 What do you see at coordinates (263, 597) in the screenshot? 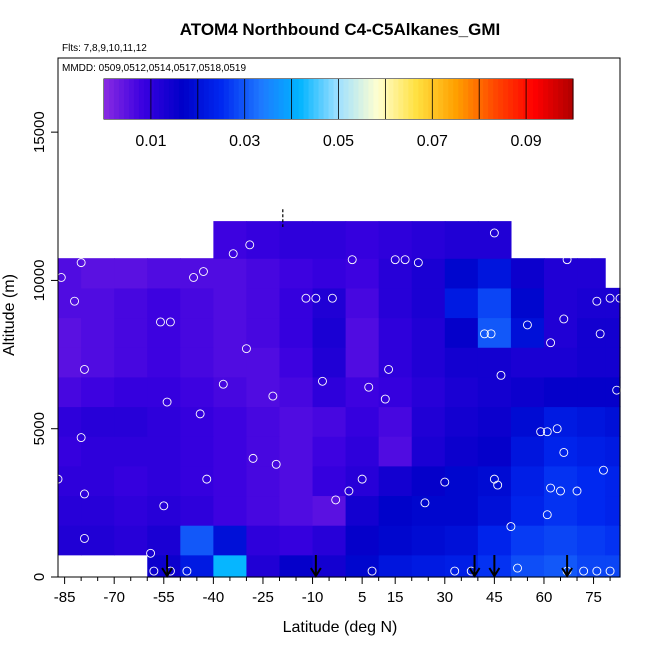
I see `x-tick-label: -25` at bounding box center [263, 597].